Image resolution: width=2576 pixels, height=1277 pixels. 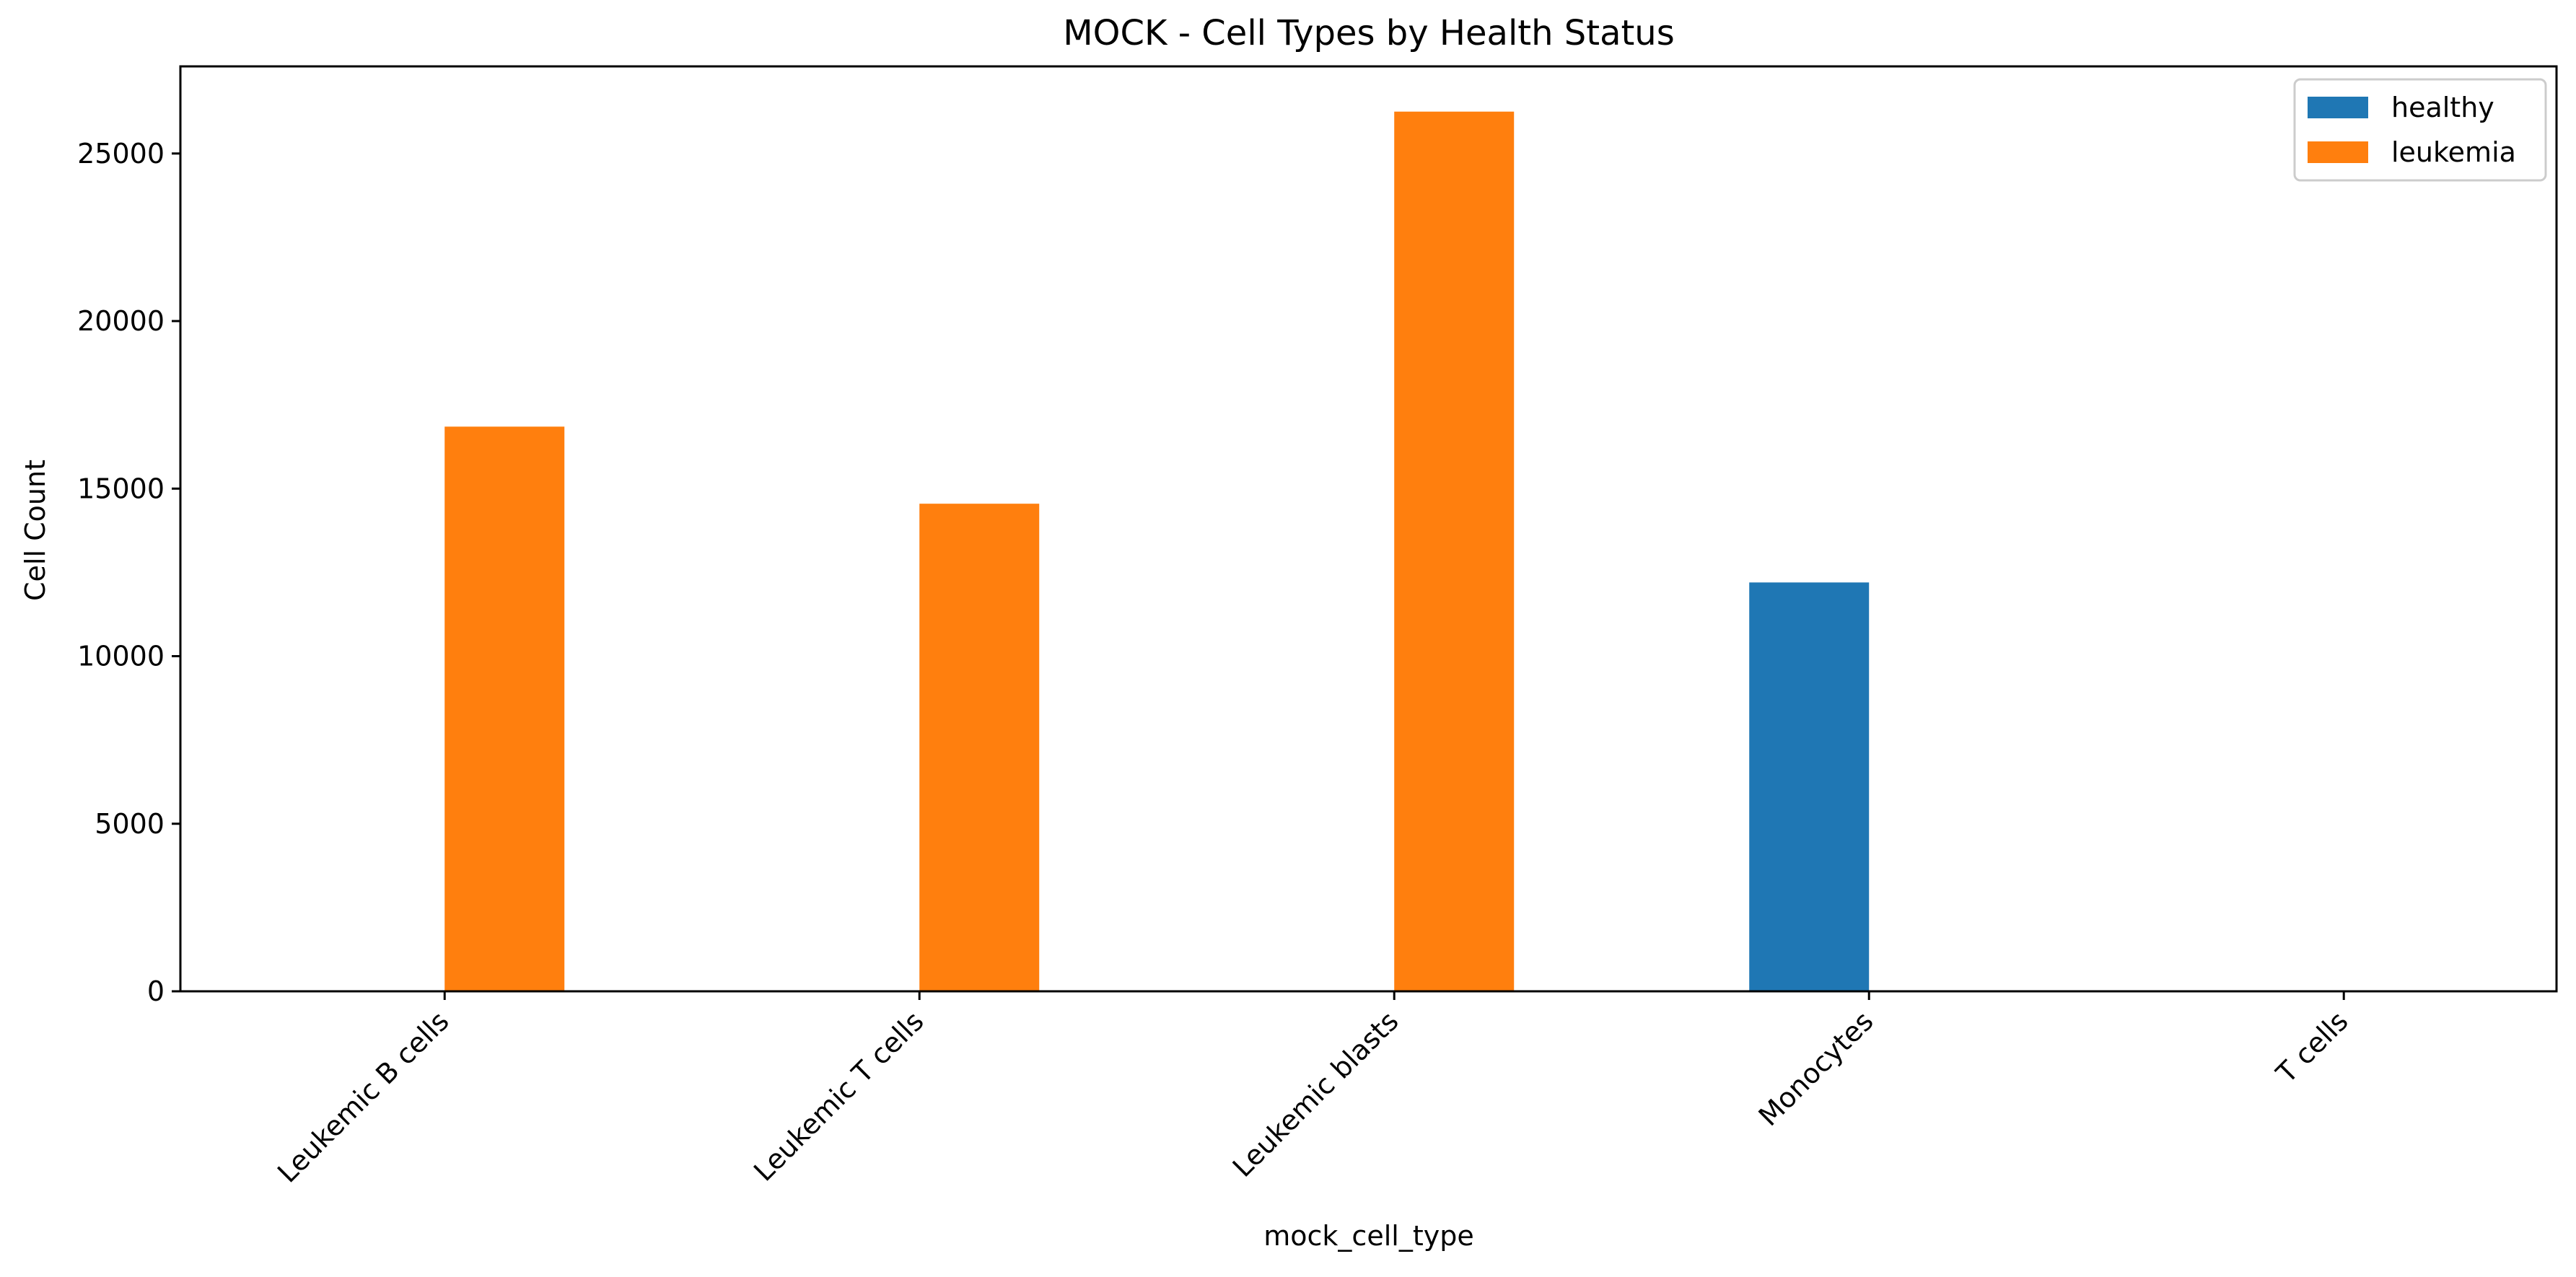 What do you see at coordinates (1368, 1236) in the screenshot?
I see `x-axis-label: mock_cell_type` at bounding box center [1368, 1236].